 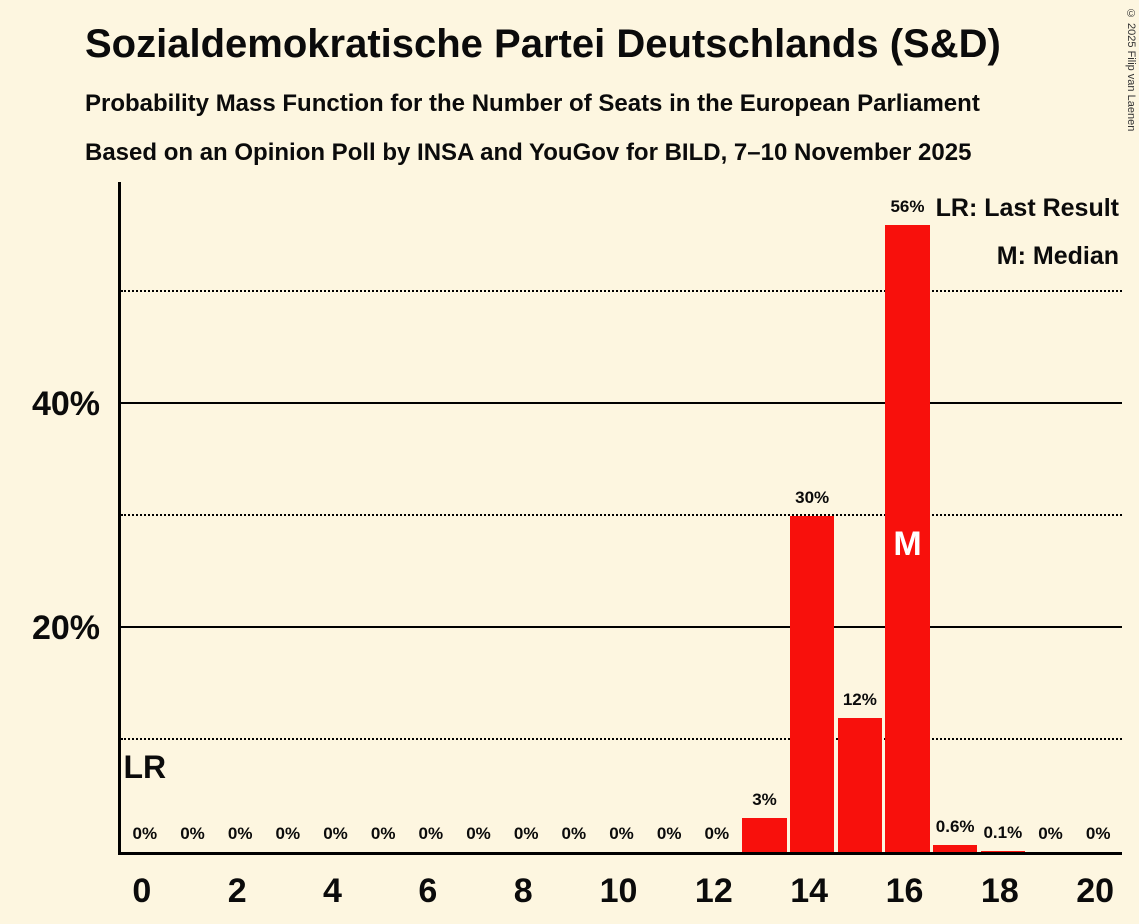 I want to click on x-tick-0: 0, so click(x=142, y=891).